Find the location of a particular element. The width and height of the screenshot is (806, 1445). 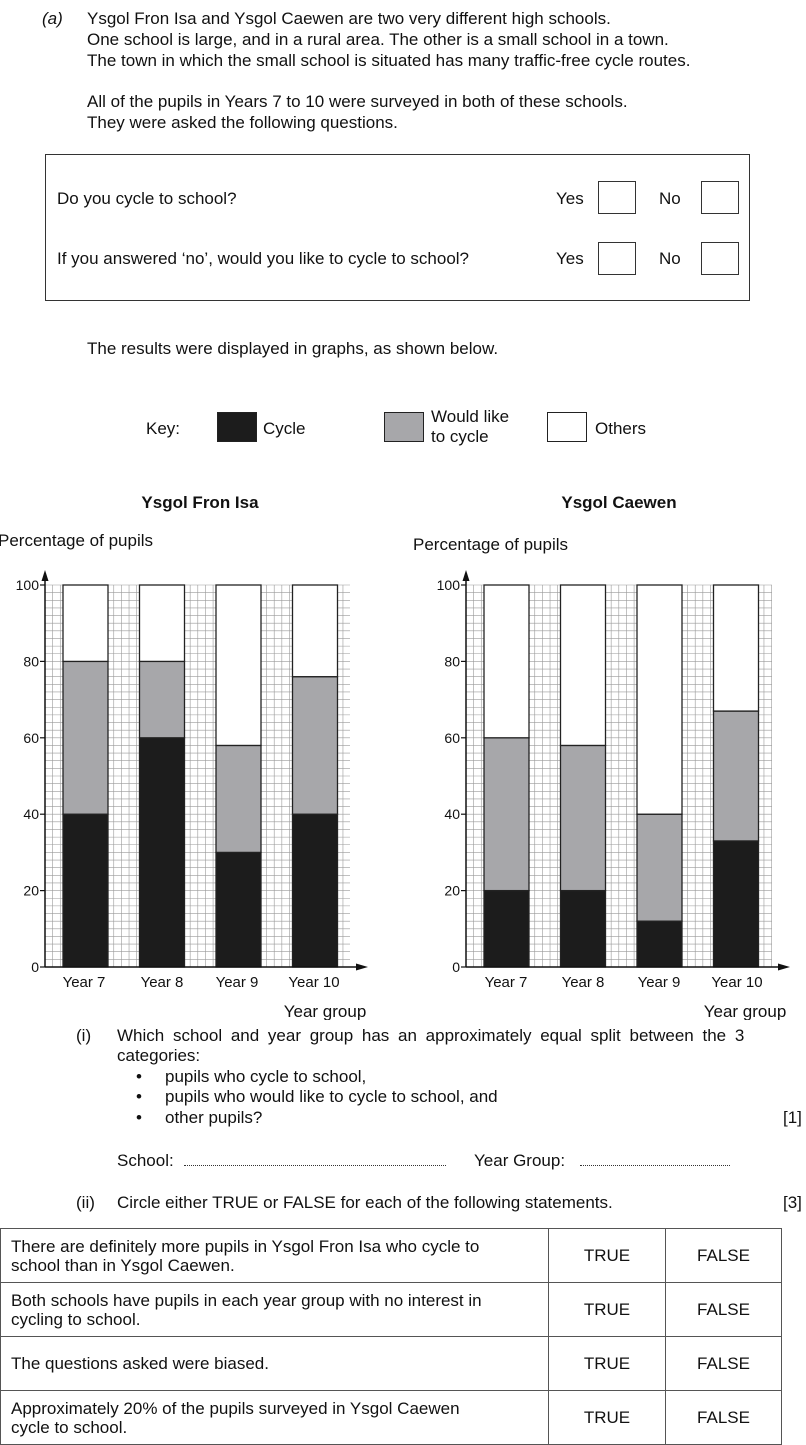

chart-1-bar-4-cycle is located at coordinates (315, 890).